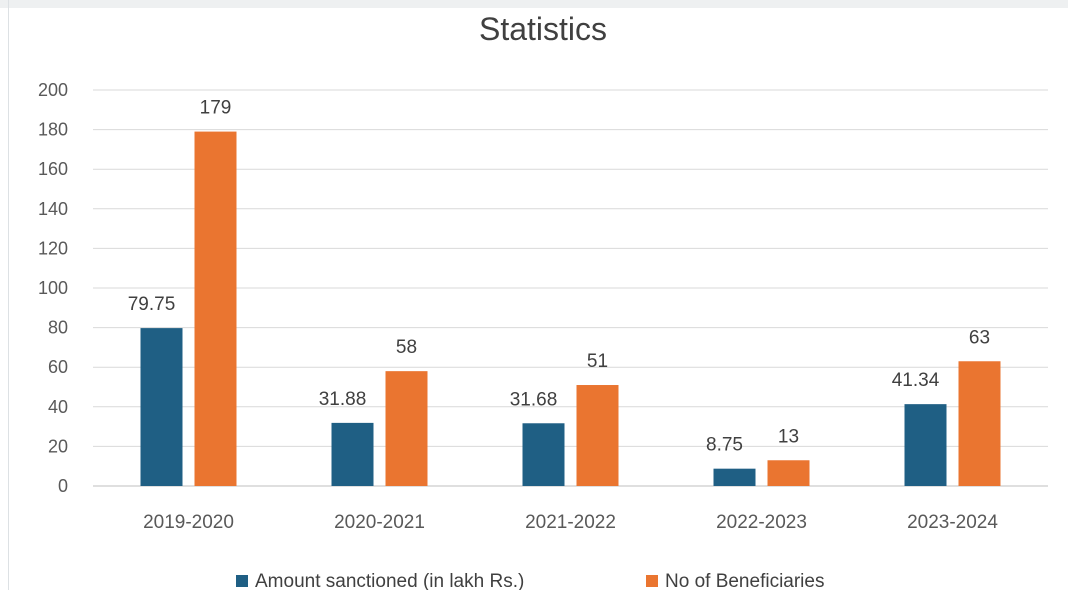 The image size is (1068, 590). I want to click on chart-title: Statistics, so click(543, 29).